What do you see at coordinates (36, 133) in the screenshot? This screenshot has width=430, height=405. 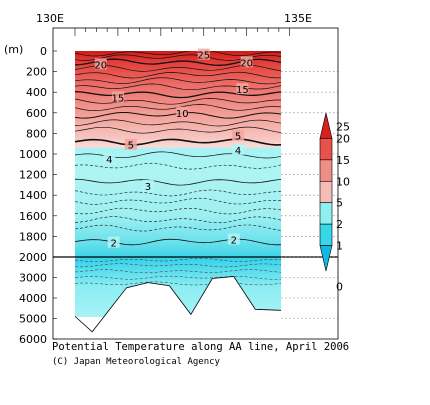 I see `y-tick-label: 800` at bounding box center [36, 133].